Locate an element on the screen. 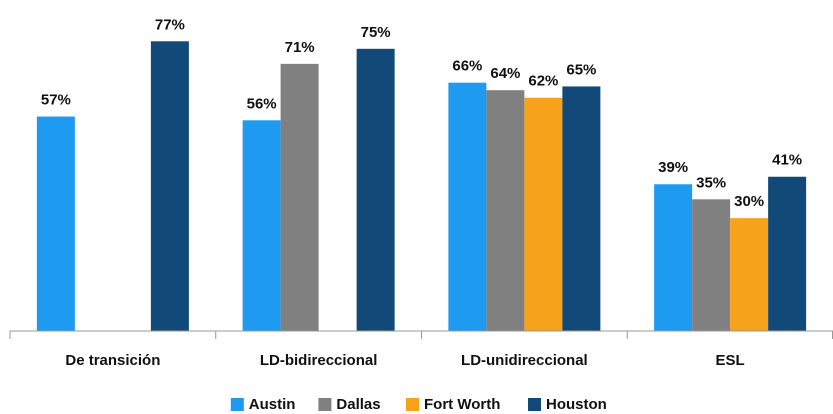 The image size is (833, 414). data-label: 39% is located at coordinates (673, 167).